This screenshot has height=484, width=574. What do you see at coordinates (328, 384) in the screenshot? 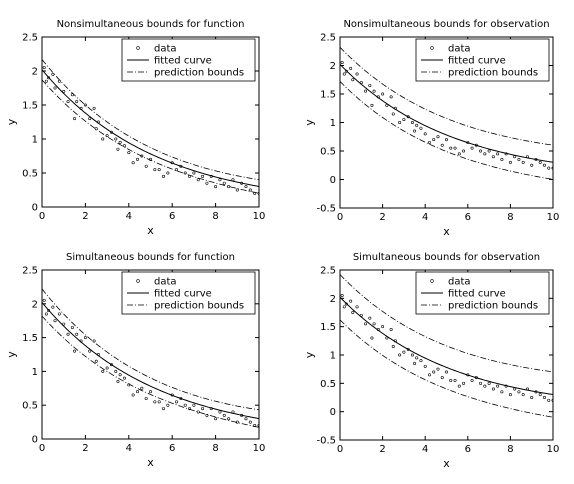
I see `y-tick-label: 0.5` at bounding box center [328, 384].